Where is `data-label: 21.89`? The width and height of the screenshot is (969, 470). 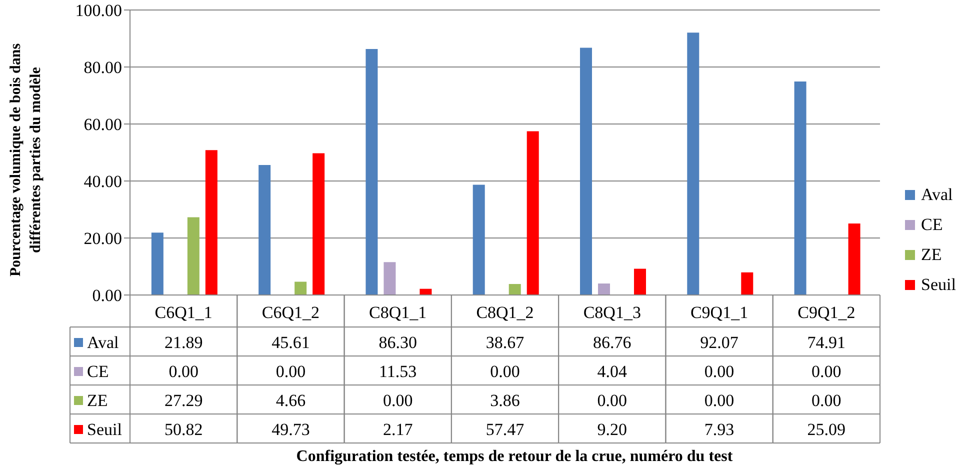 data-label: 21.89 is located at coordinates (183, 342).